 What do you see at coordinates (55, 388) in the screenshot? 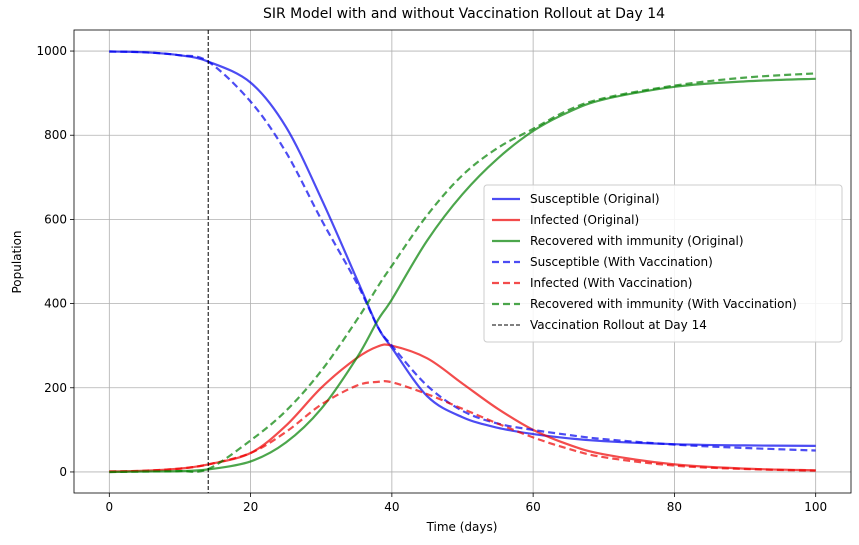
I see `y-tick-label: 200` at bounding box center [55, 388].